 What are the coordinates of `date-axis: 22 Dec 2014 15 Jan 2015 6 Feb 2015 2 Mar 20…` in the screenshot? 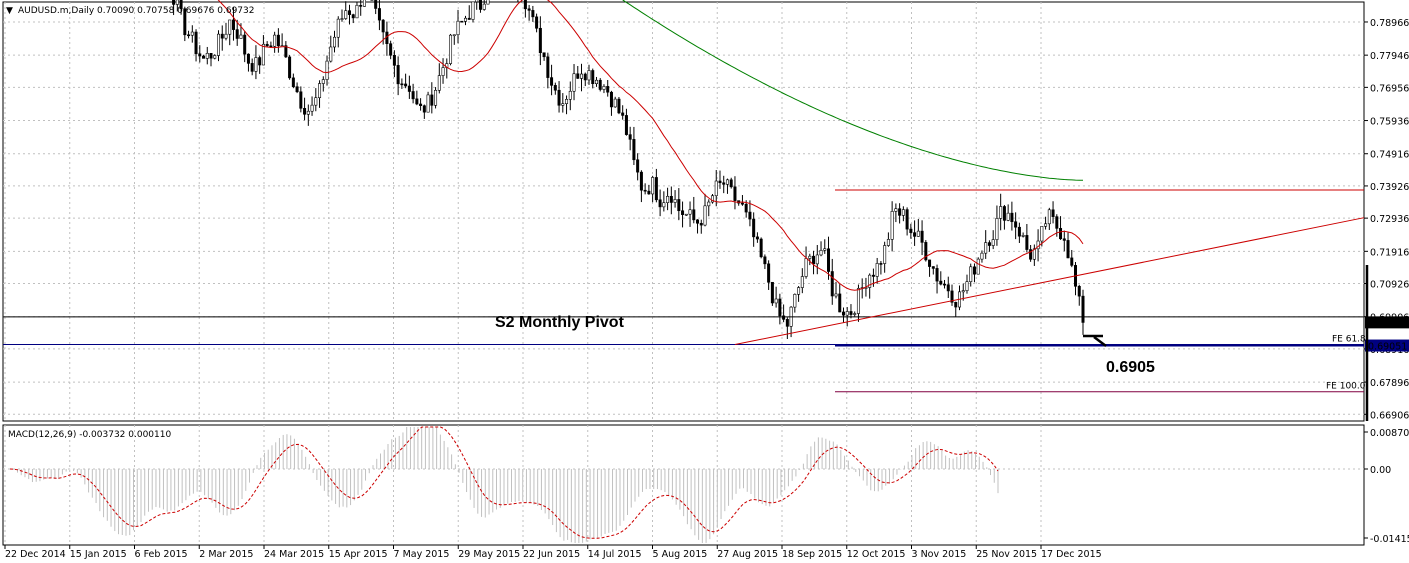 It's located at (553, 552).